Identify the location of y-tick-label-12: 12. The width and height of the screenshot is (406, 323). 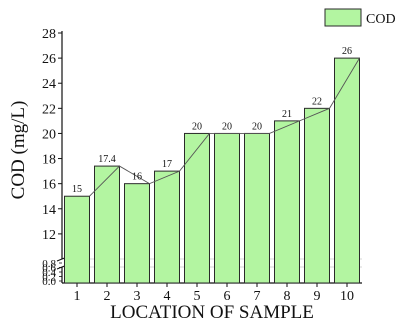
(49, 235).